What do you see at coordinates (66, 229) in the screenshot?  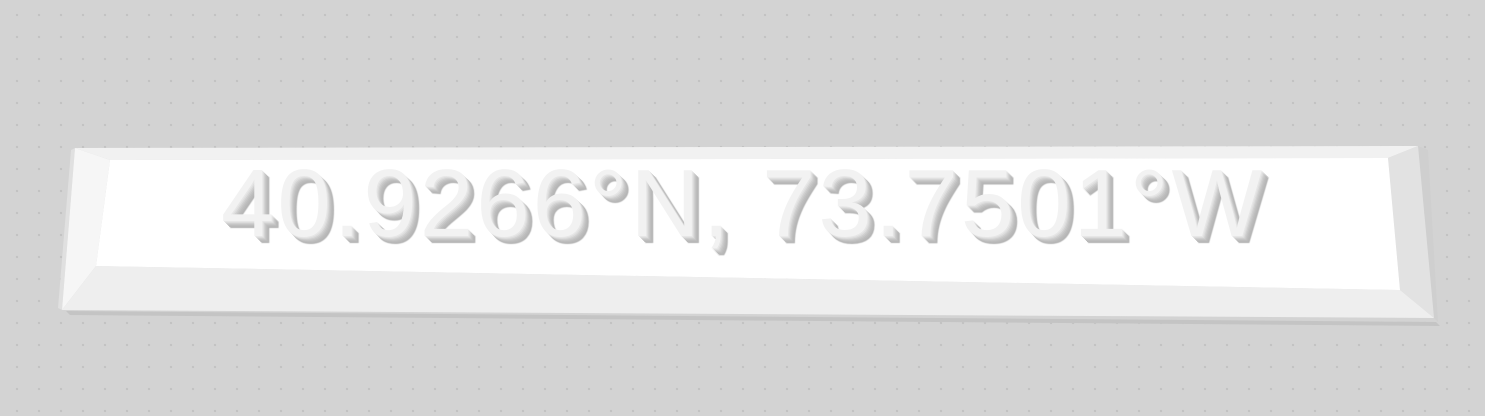 I see `plaque-left-side` at bounding box center [66, 229].